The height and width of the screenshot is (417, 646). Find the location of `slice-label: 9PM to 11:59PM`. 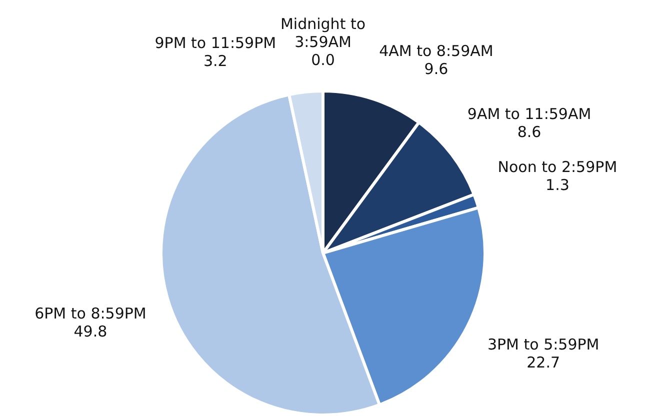

slice-label: 9PM to 11:59PM is located at coordinates (215, 43).